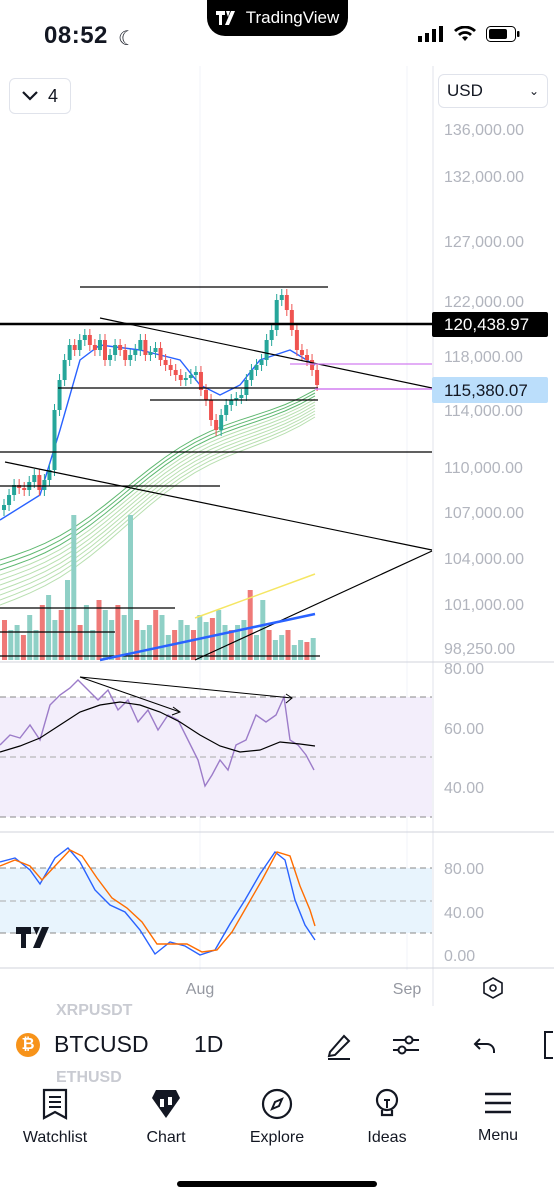  I want to click on compass-icon, so click(277, 1104).